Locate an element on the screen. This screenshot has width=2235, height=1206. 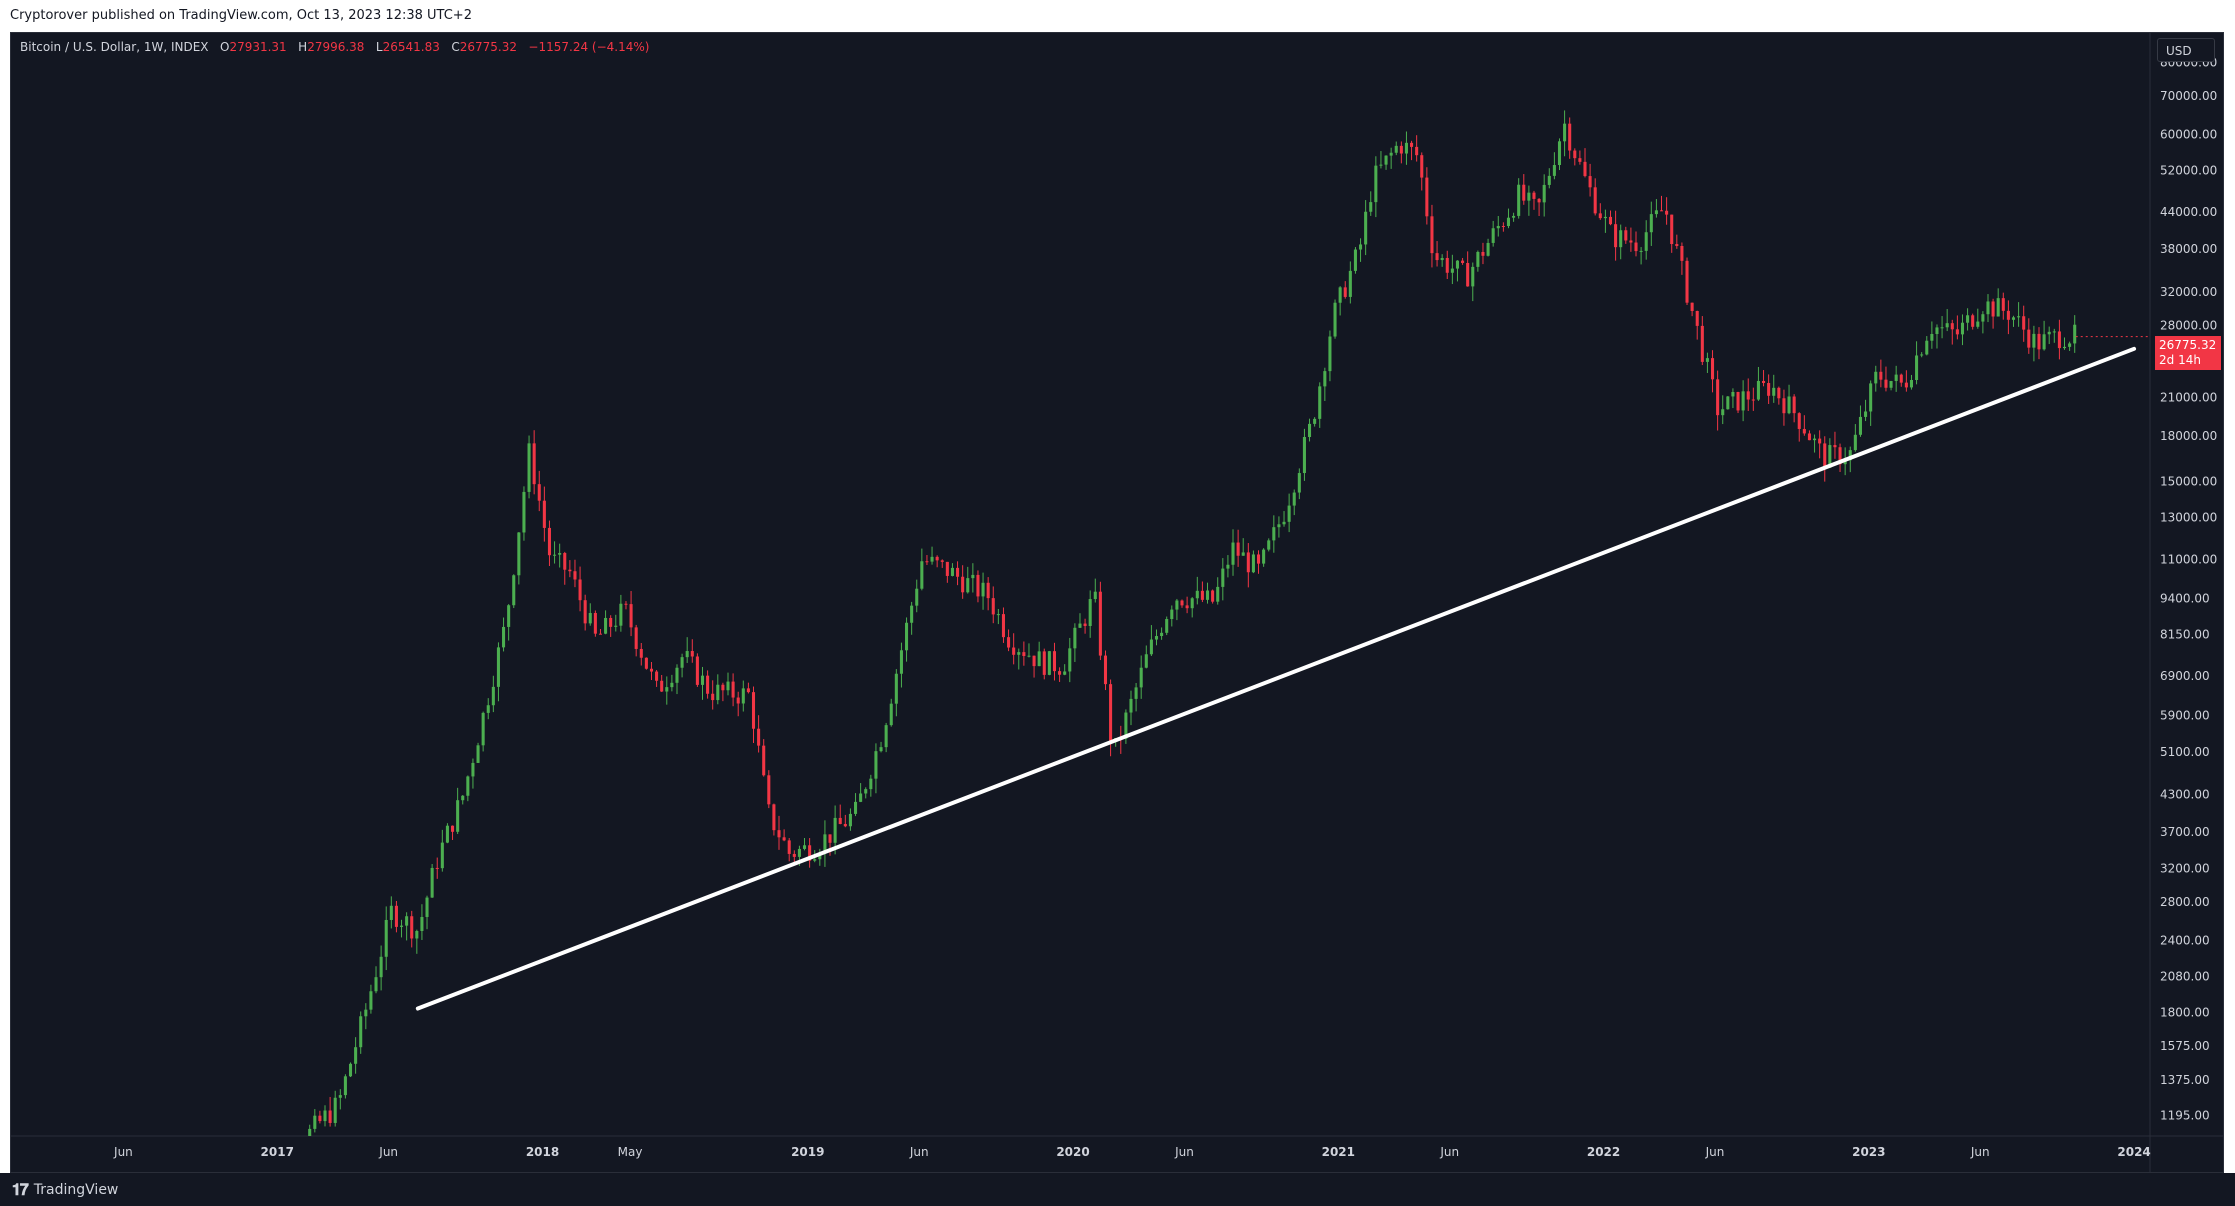
price-tick-label: 44000.00 is located at coordinates (2188, 212).